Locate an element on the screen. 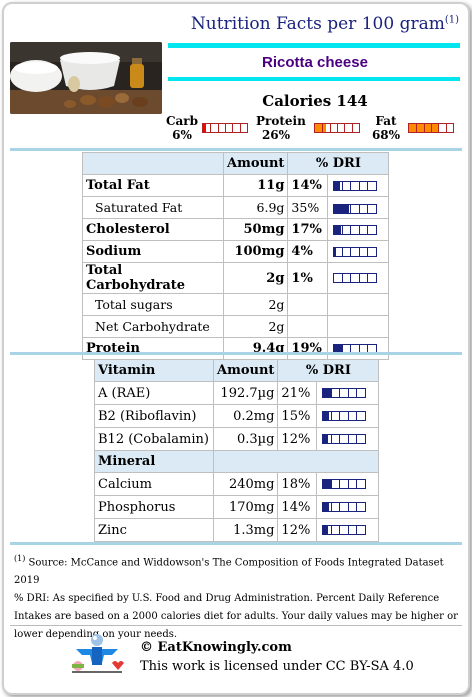 The height and width of the screenshot is (697, 472). vitamin-header-row: Vitamin Amount % DRI is located at coordinates (237, 370).